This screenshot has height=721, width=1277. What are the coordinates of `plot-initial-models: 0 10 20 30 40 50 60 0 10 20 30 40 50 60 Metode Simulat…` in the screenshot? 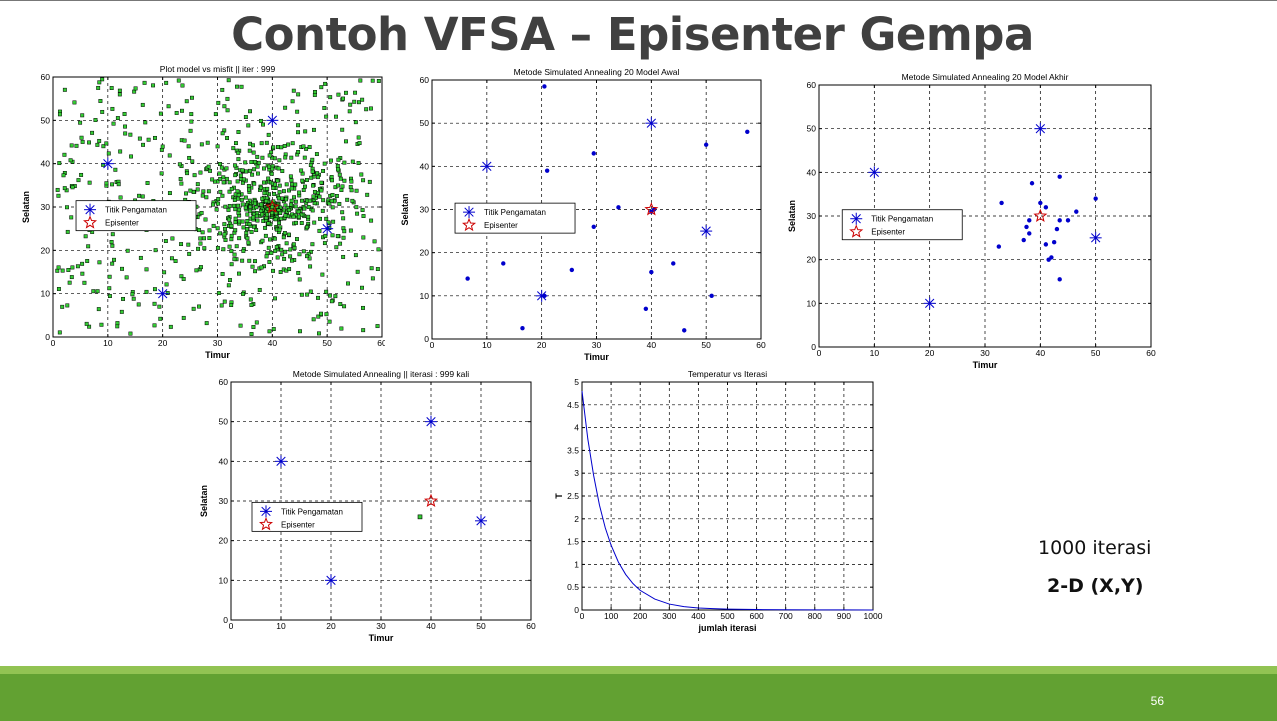 It's located at (583, 214).